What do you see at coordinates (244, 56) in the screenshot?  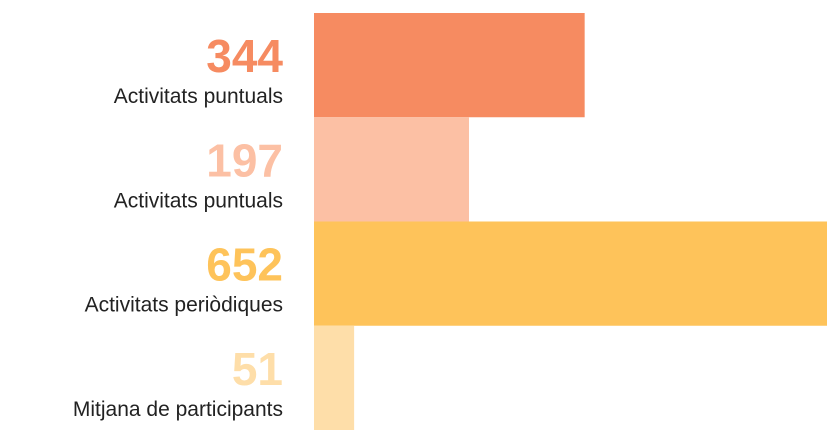 I see `value-label: 344` at bounding box center [244, 56].